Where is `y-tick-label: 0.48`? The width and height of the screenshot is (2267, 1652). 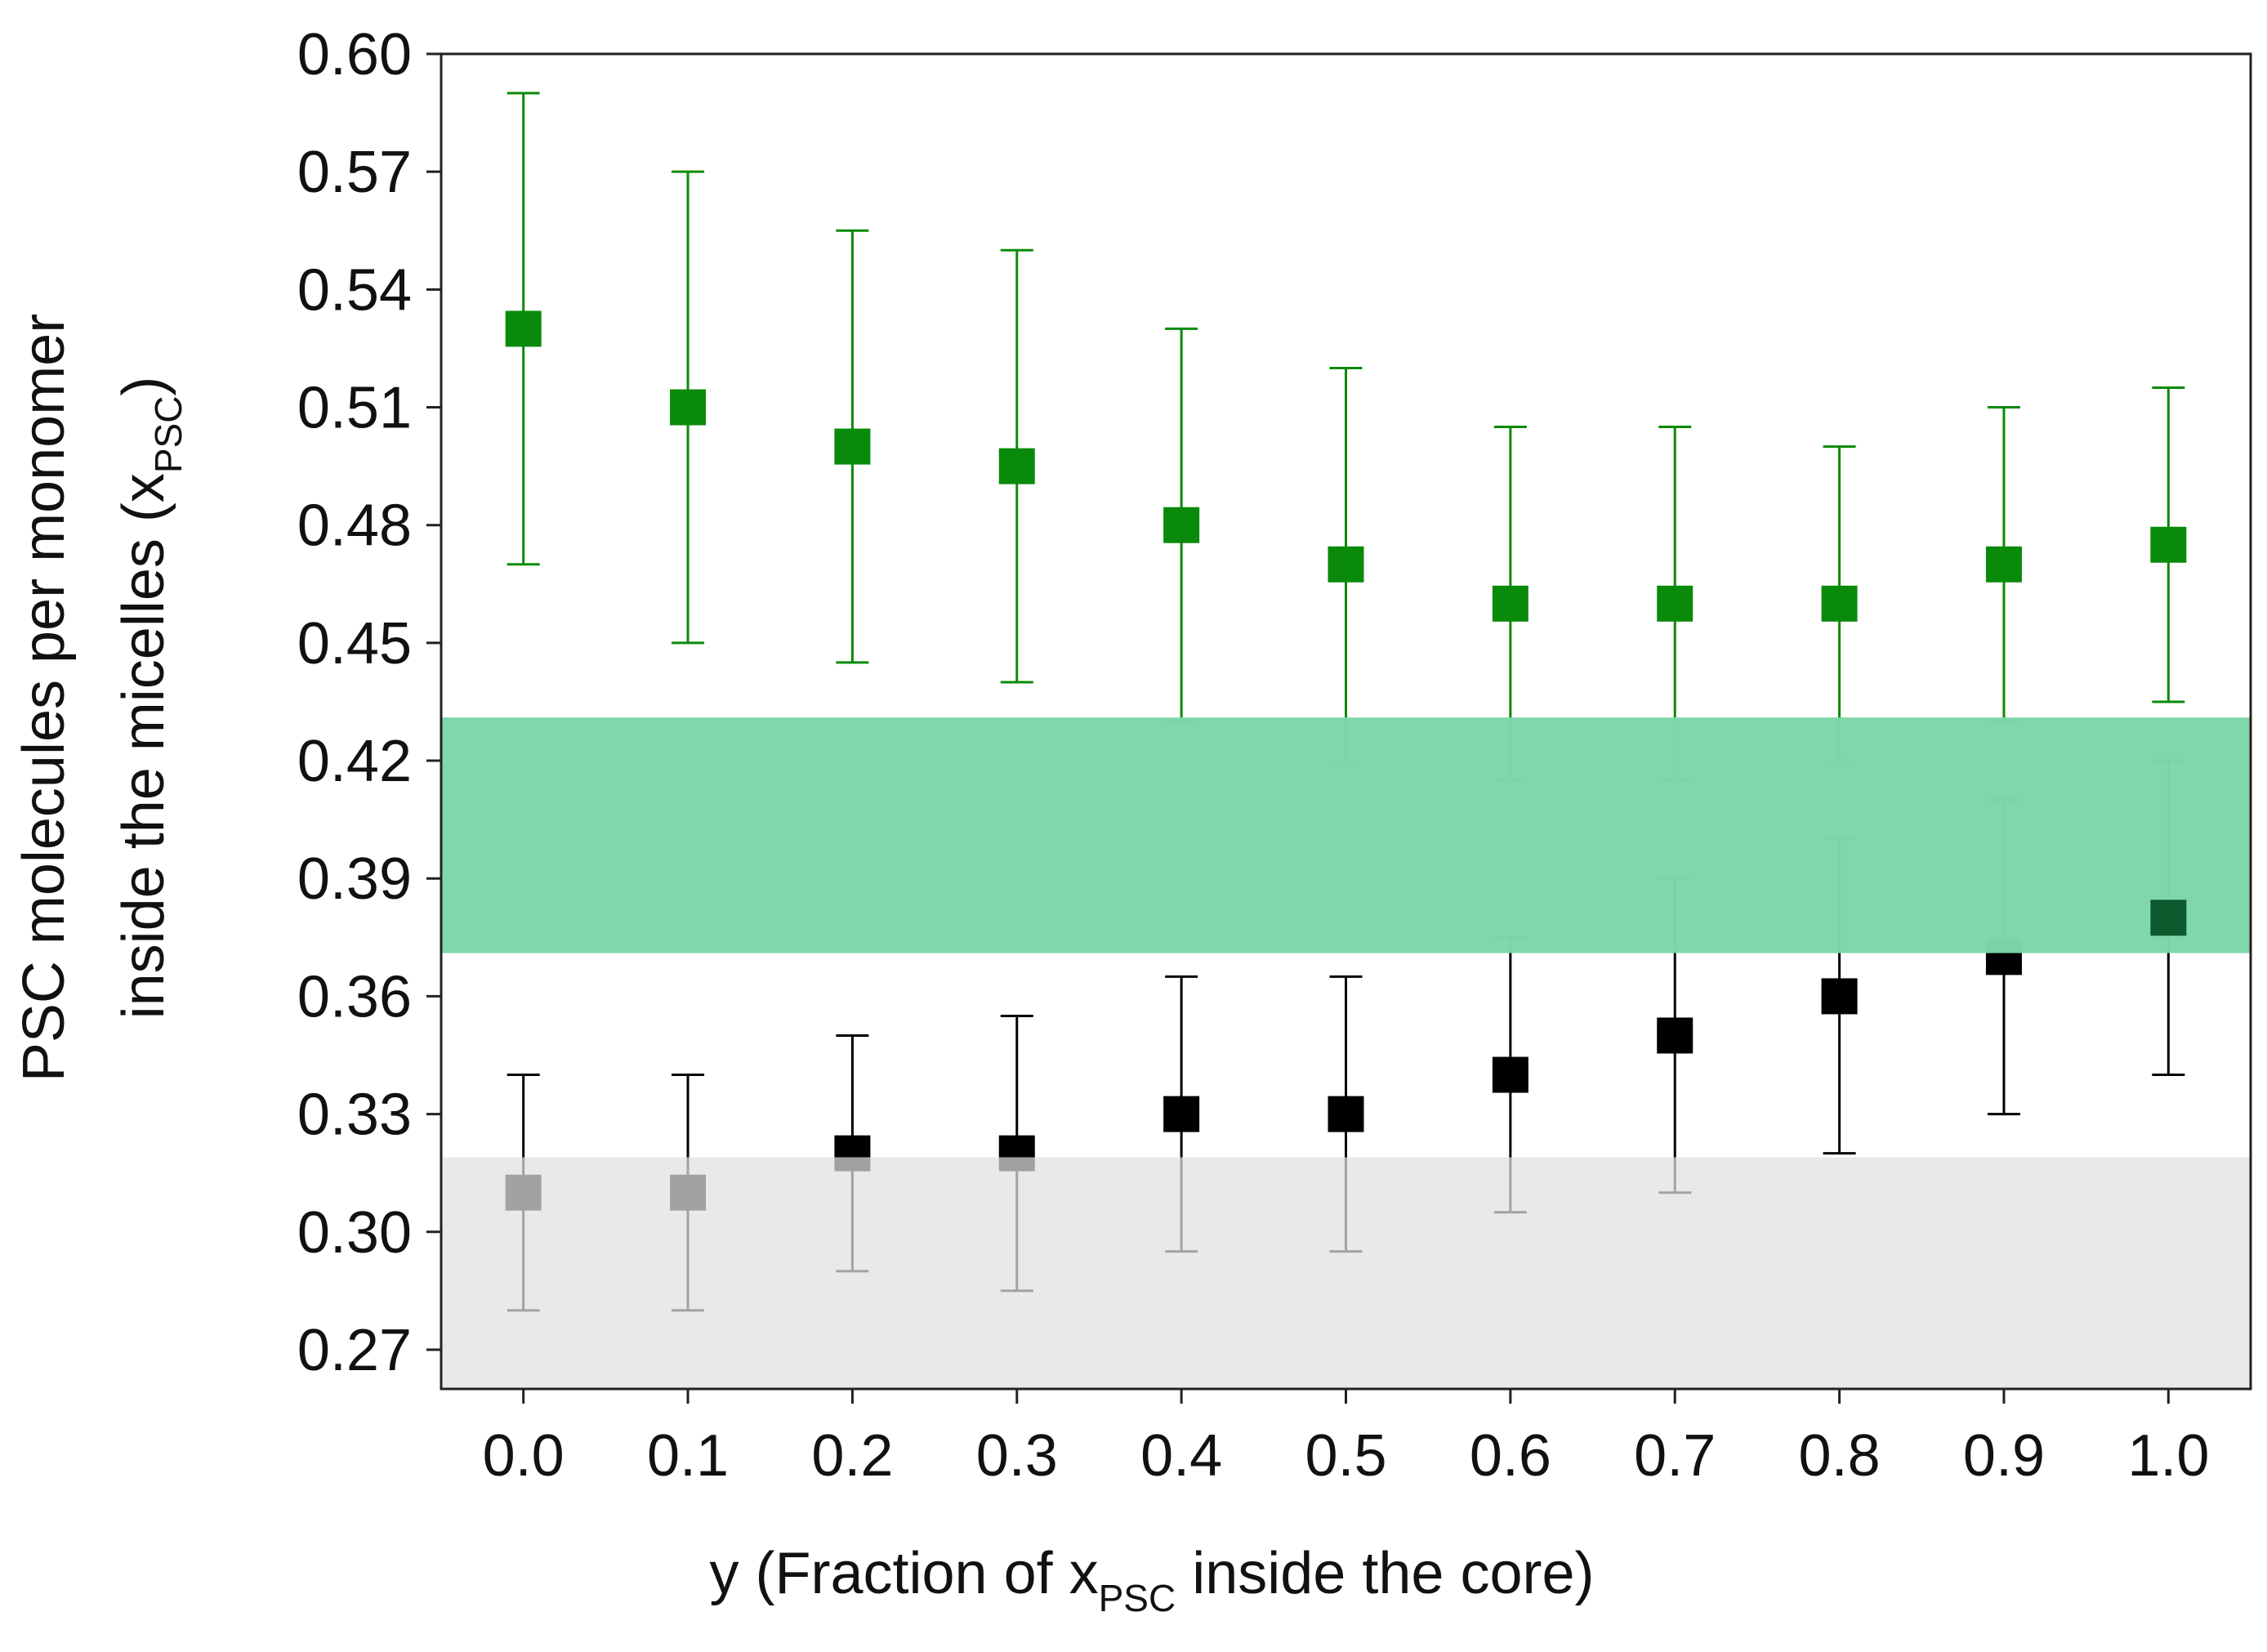 y-tick-label: 0.48 is located at coordinates (354, 526).